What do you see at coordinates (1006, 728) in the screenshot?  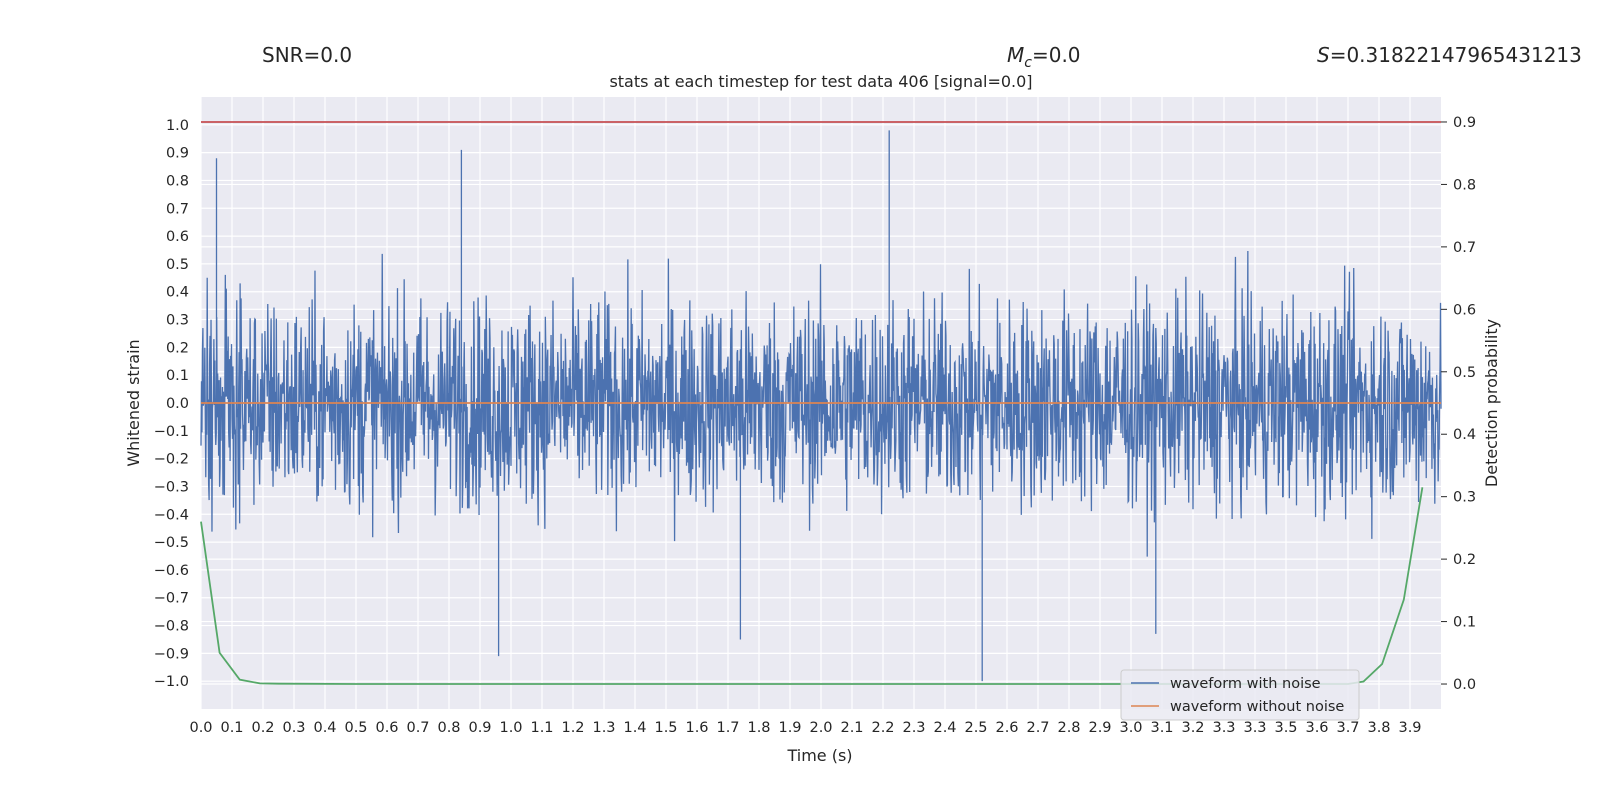 I see `x-tick-label: 2.6` at bounding box center [1006, 728].